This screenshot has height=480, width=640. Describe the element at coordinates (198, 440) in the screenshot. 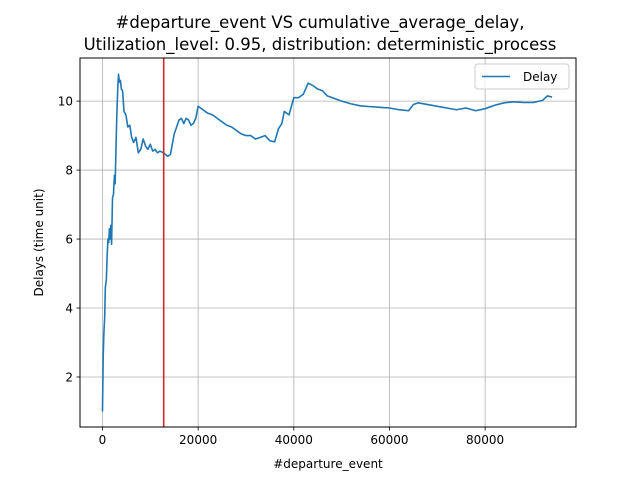

I see `x-tick-label: 20000` at that location.